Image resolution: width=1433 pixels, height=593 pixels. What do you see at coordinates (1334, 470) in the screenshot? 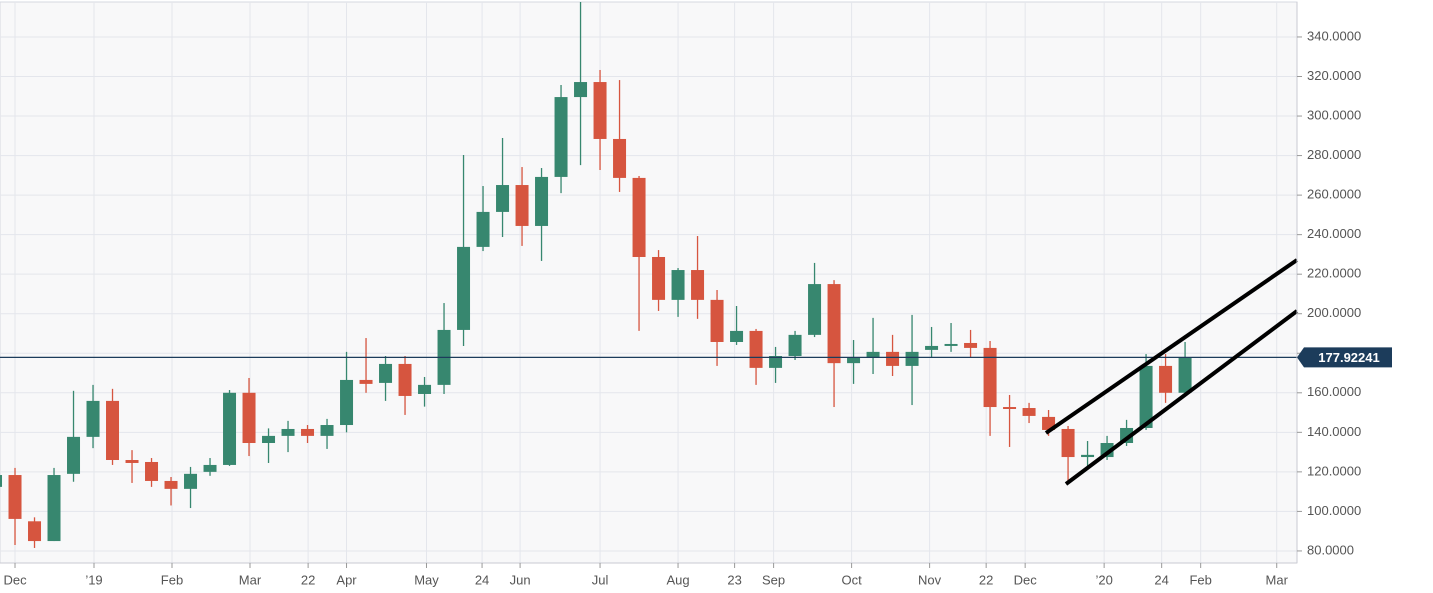
I see `y-tick-label: 120.0000` at bounding box center [1334, 470].